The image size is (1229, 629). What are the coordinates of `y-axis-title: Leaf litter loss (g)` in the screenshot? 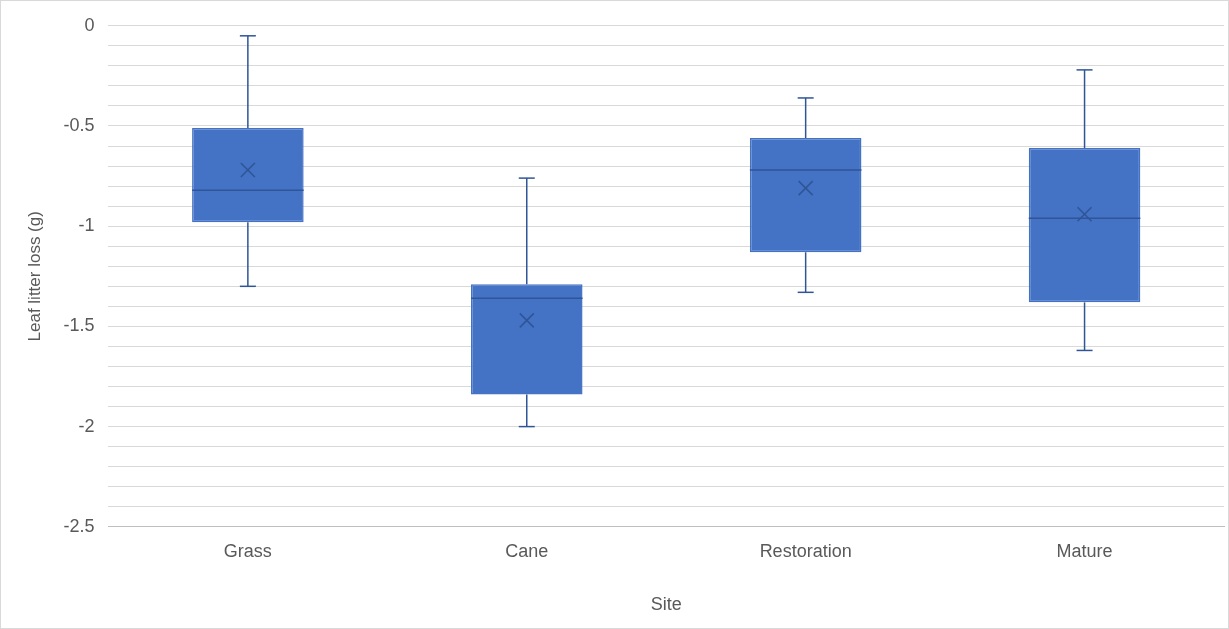 It's located at (34, 276).